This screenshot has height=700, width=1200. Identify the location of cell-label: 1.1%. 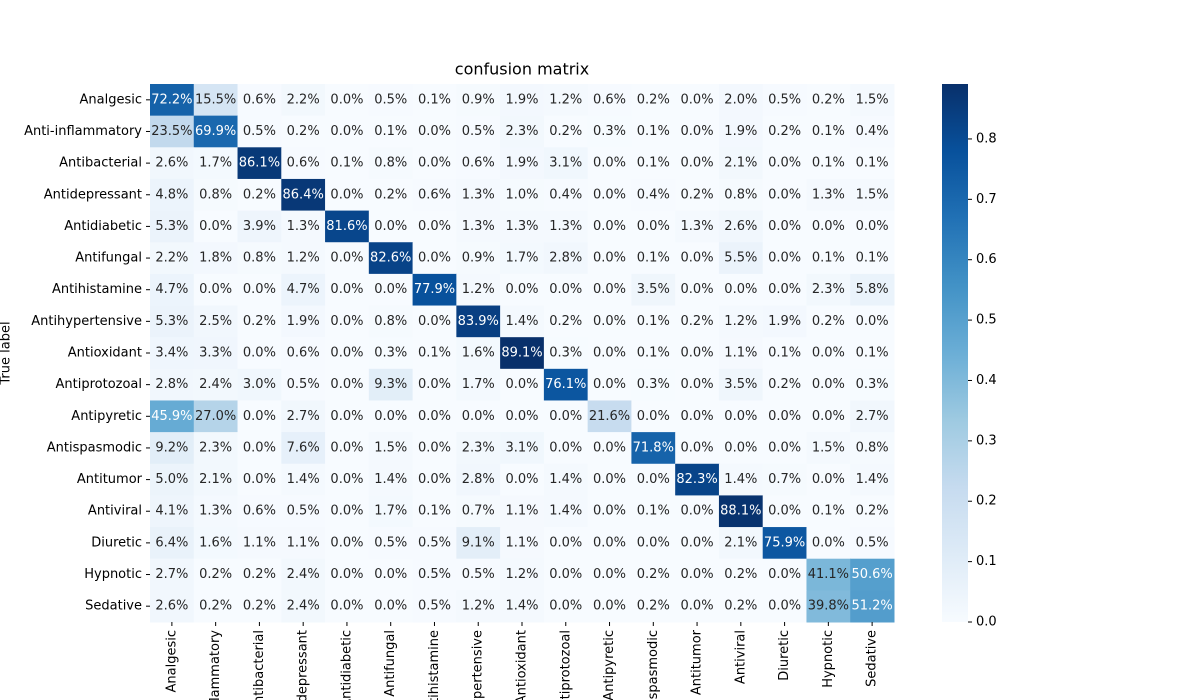
(521, 542).